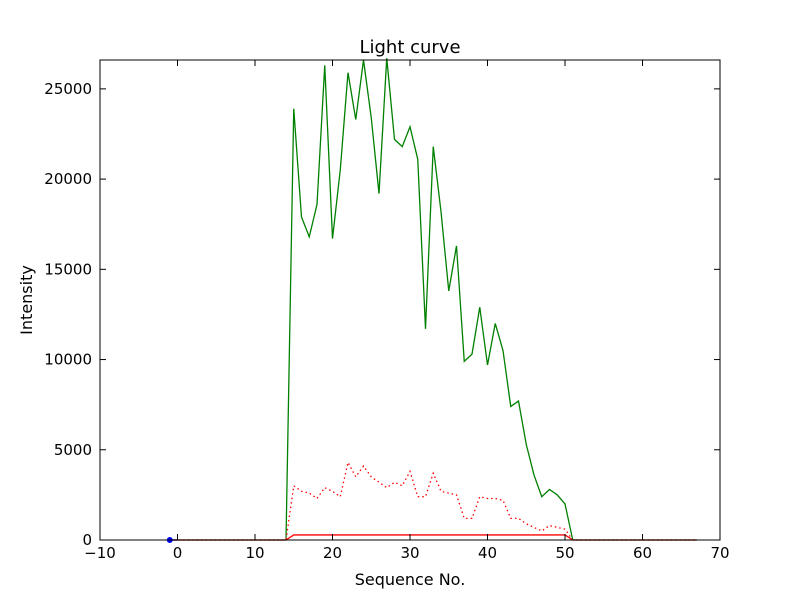 This screenshot has width=800, height=600. Describe the element at coordinates (409, 47) in the screenshot. I see `chart-title: Light curve` at that location.